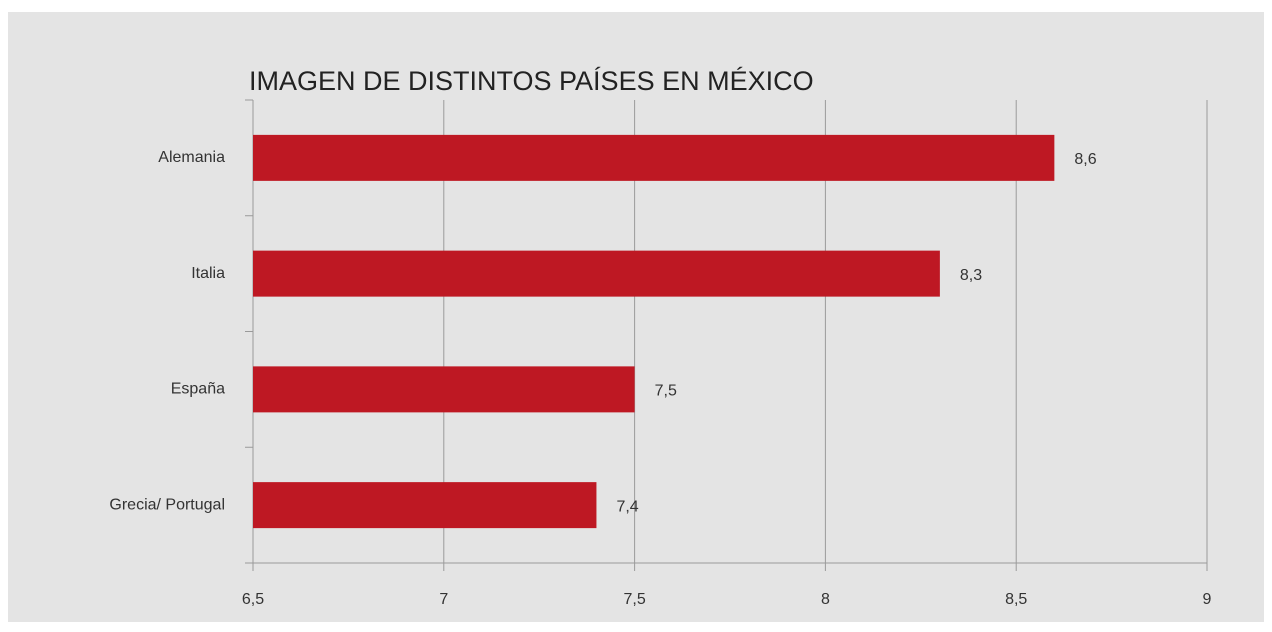 This screenshot has width=1272, height=632. I want to click on x-tick-label: 8,5, so click(1016, 599).